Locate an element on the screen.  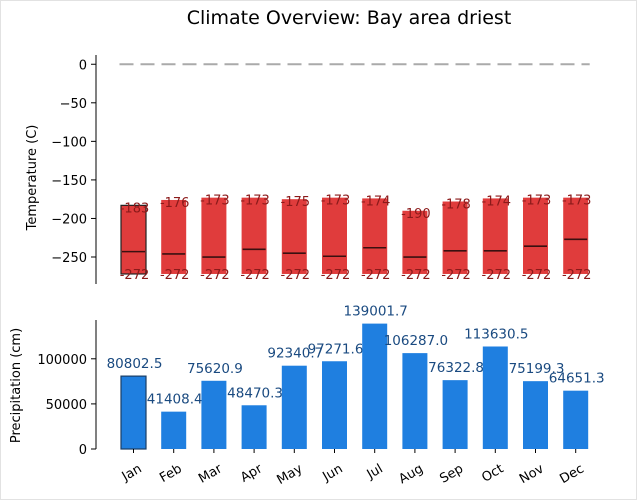
chart-title: Climate Overview: Bay area driest is located at coordinates (349, 18).